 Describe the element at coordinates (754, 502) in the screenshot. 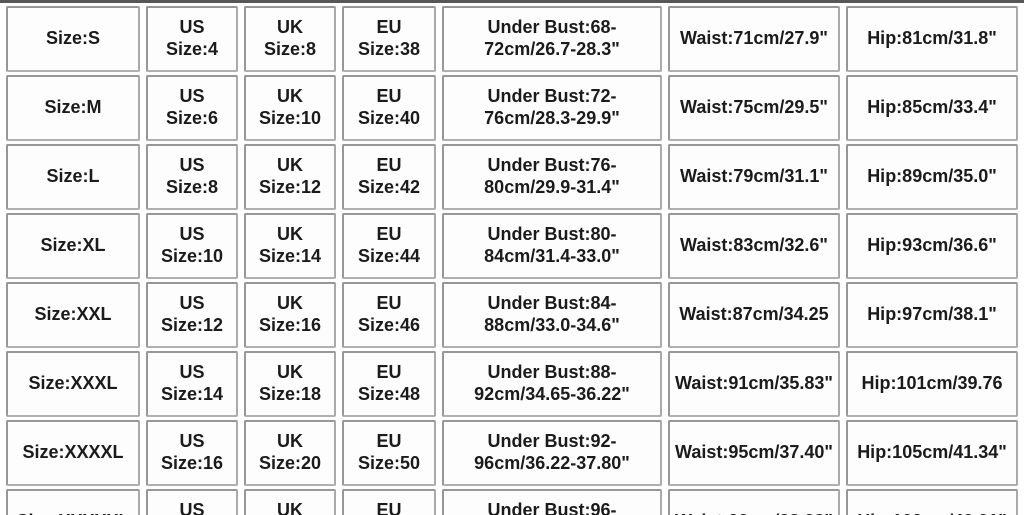

I see `waist-cell: Waist:99cm/38.98"` at that location.